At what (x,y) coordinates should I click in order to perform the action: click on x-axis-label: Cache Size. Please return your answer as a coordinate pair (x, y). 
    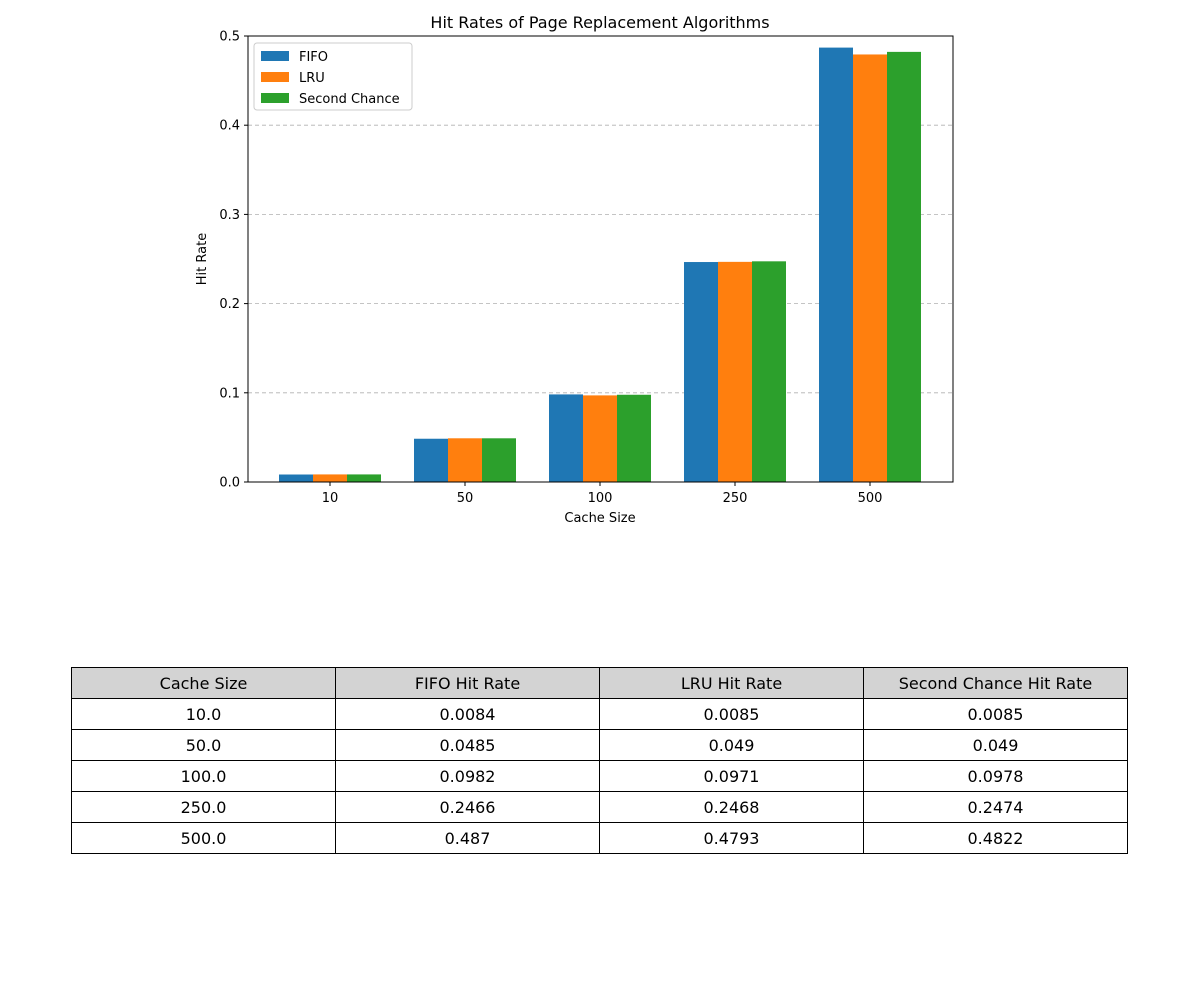
    Looking at the image, I should click on (599, 518).